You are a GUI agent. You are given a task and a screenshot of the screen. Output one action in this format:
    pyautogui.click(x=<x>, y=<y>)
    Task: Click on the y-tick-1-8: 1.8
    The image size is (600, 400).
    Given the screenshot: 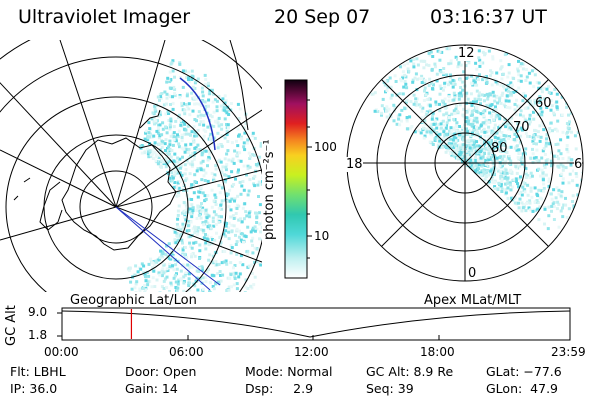 What is the action you would take?
    pyautogui.click(x=38, y=335)
    